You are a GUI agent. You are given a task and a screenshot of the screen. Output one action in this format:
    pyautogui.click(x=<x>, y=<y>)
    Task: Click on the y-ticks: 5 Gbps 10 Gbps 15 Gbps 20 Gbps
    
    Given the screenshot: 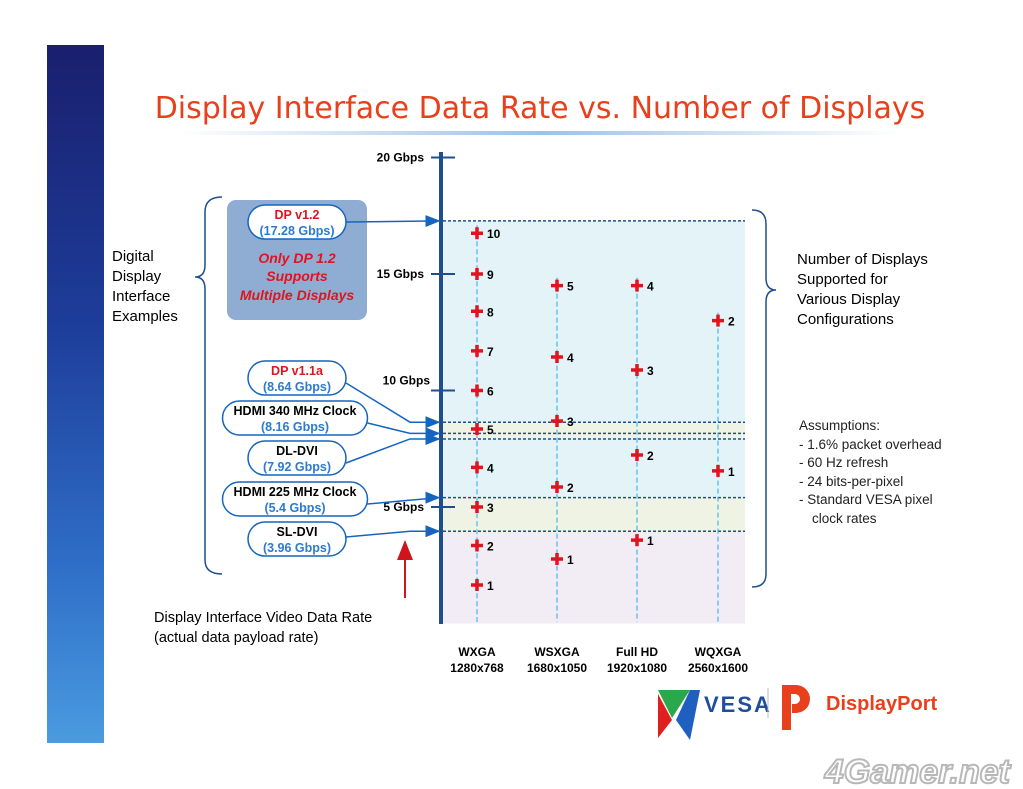 What is the action you would take?
    pyautogui.click(x=416, y=332)
    